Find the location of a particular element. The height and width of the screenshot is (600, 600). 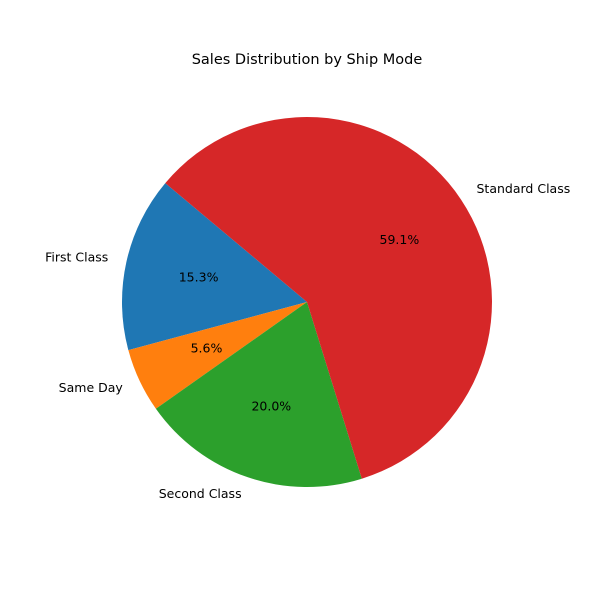

slice-percent-second-class: 20.0% is located at coordinates (271, 406).